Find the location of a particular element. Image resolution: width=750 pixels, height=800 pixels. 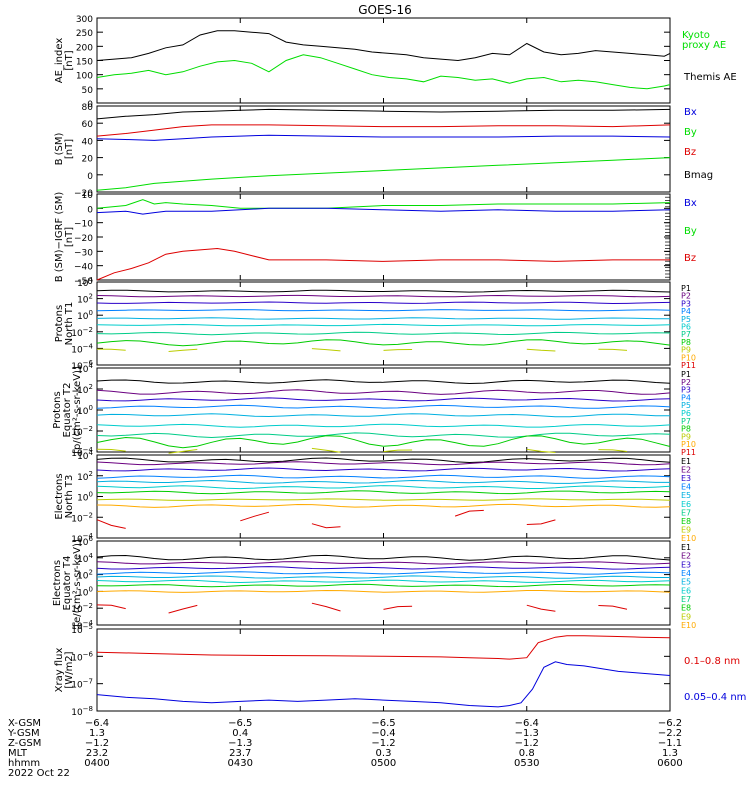

series-P2 is located at coordinates (383, 296).